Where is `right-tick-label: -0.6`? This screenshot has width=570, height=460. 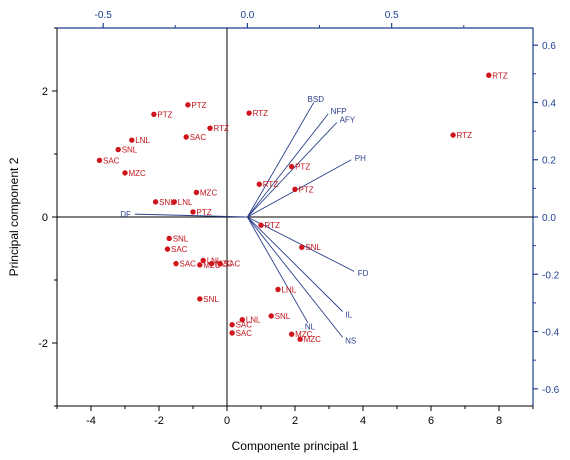 right-tick-label: -0.6 is located at coordinates (551, 390).